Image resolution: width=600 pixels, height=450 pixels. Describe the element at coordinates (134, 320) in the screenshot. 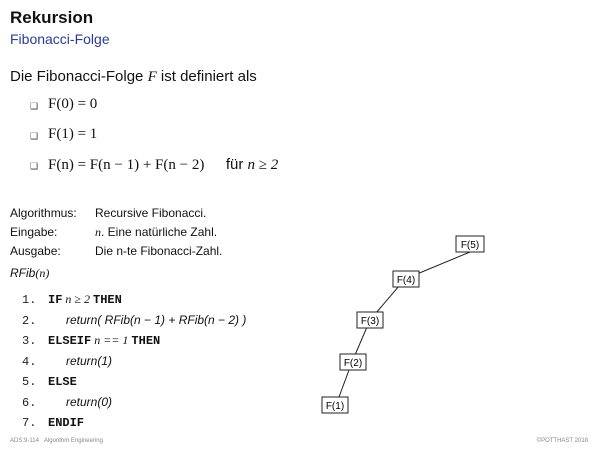

I see `code-line: 2. return( RFib(n − 1) + RFib(n − 2) )` at that location.